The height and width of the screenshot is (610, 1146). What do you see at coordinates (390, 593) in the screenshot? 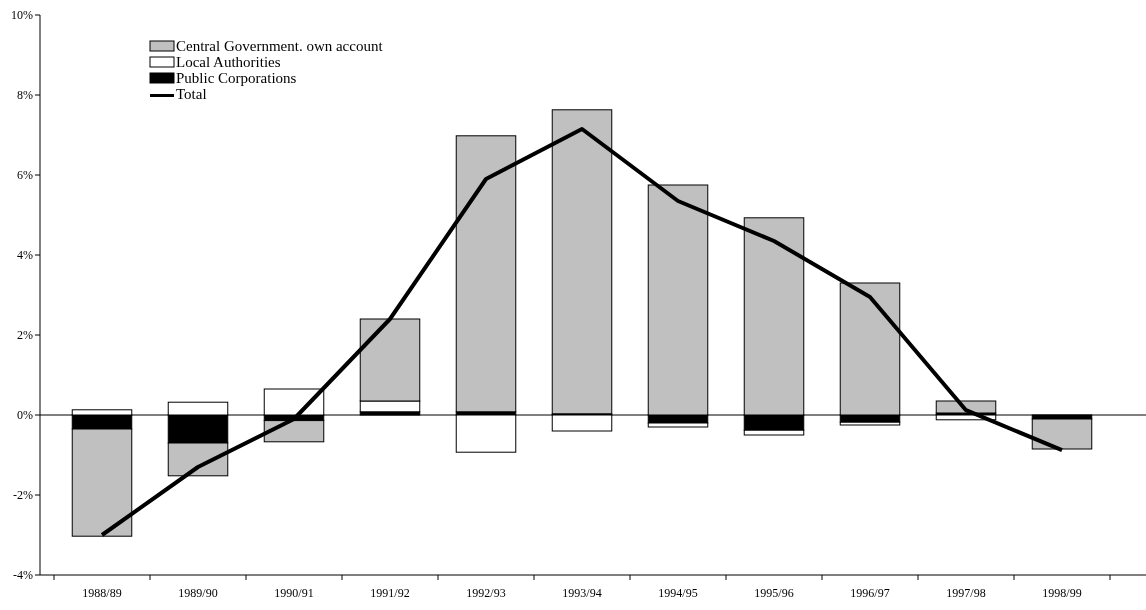
I see `x-tick-label: 1991/92` at bounding box center [390, 593].